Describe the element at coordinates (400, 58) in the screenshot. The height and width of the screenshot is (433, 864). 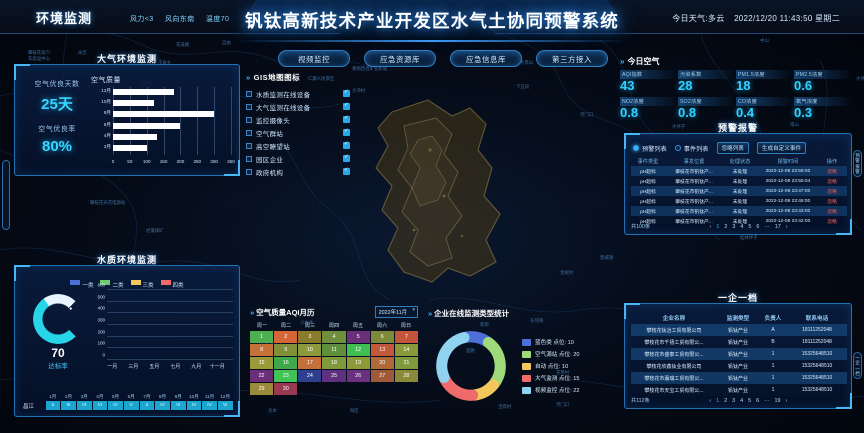
I see `nav-chip-1: 应急资源库` at that location.